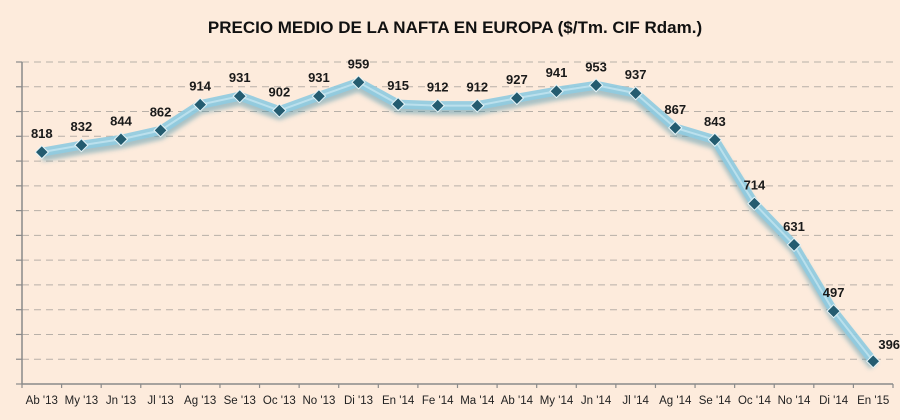 This screenshot has width=900, height=420. I want to click on data-label: 497, so click(834, 292).